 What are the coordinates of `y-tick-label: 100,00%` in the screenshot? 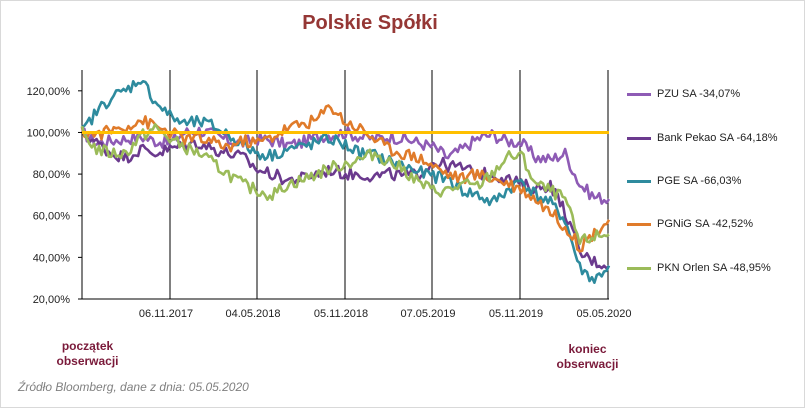 It's located at (49, 133).